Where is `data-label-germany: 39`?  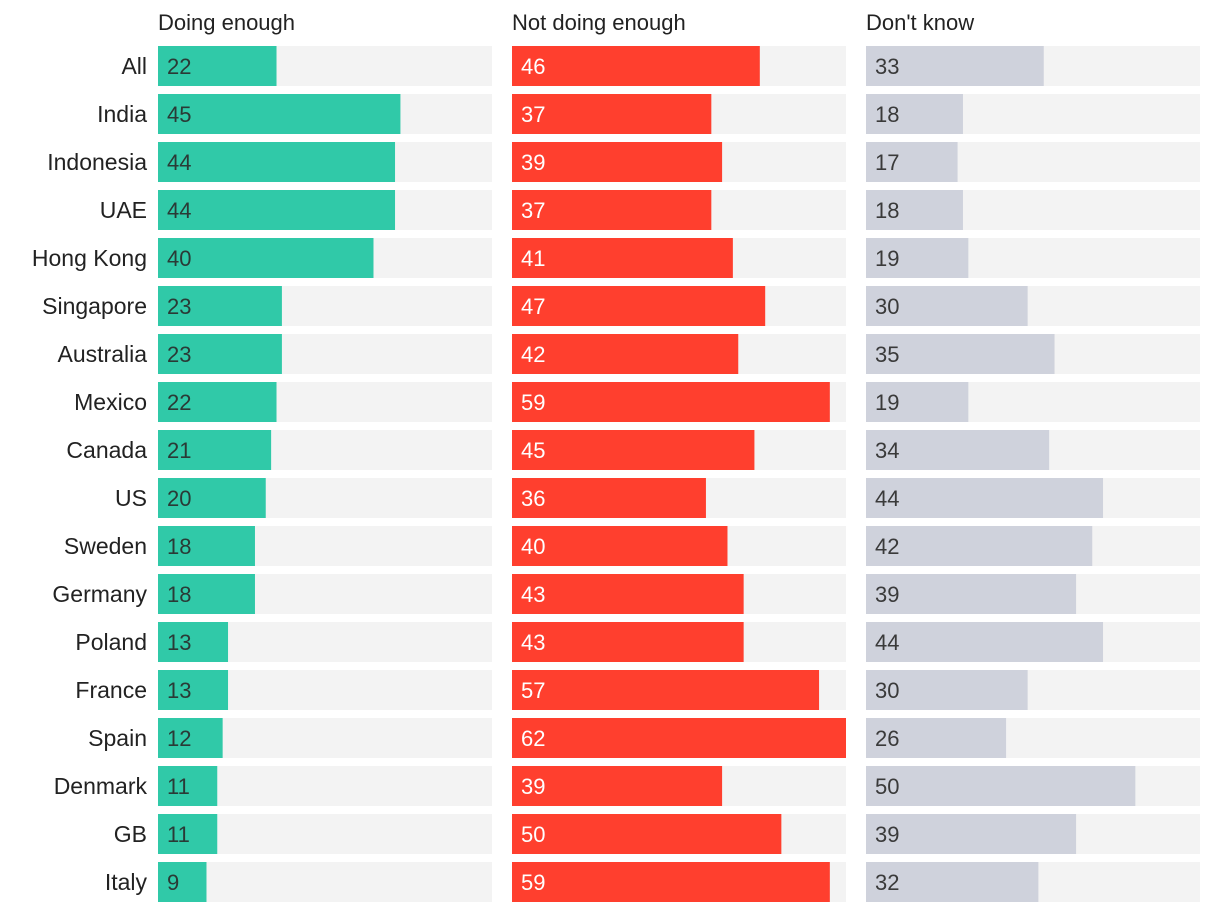 data-label-germany: 39 is located at coordinates (887, 594).